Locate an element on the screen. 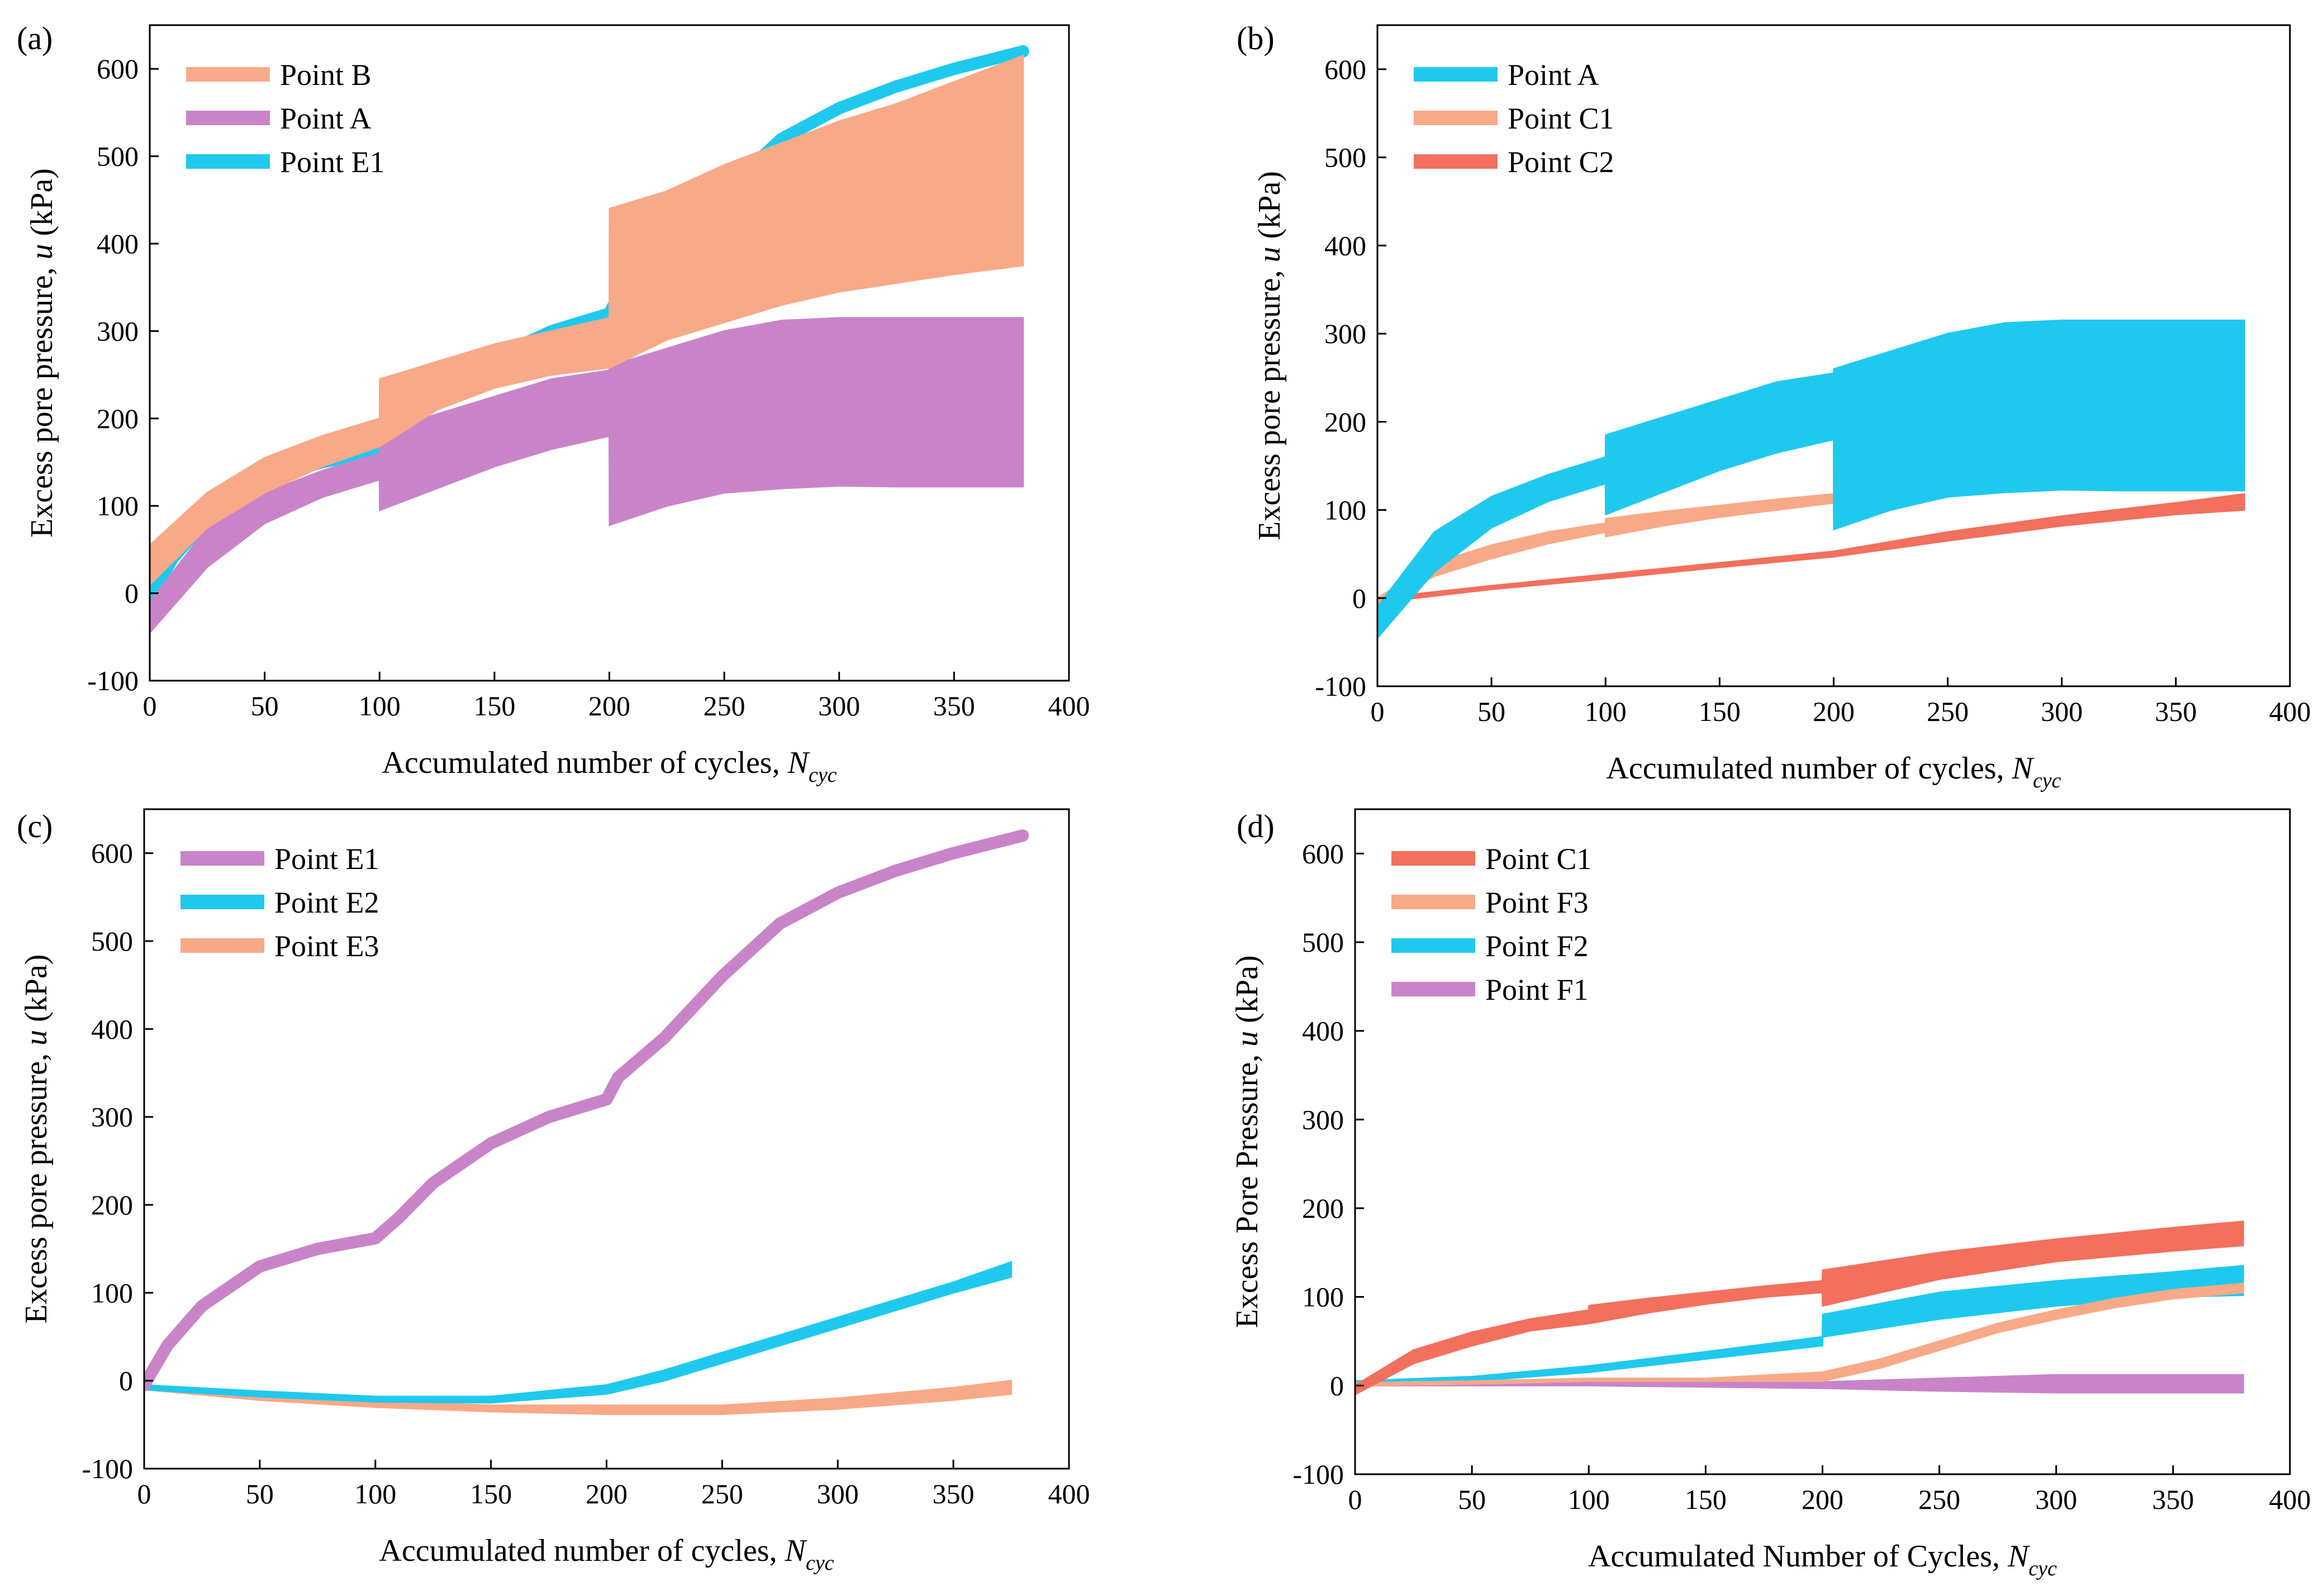  series-point-f2-band is located at coordinates (1799, 1325).